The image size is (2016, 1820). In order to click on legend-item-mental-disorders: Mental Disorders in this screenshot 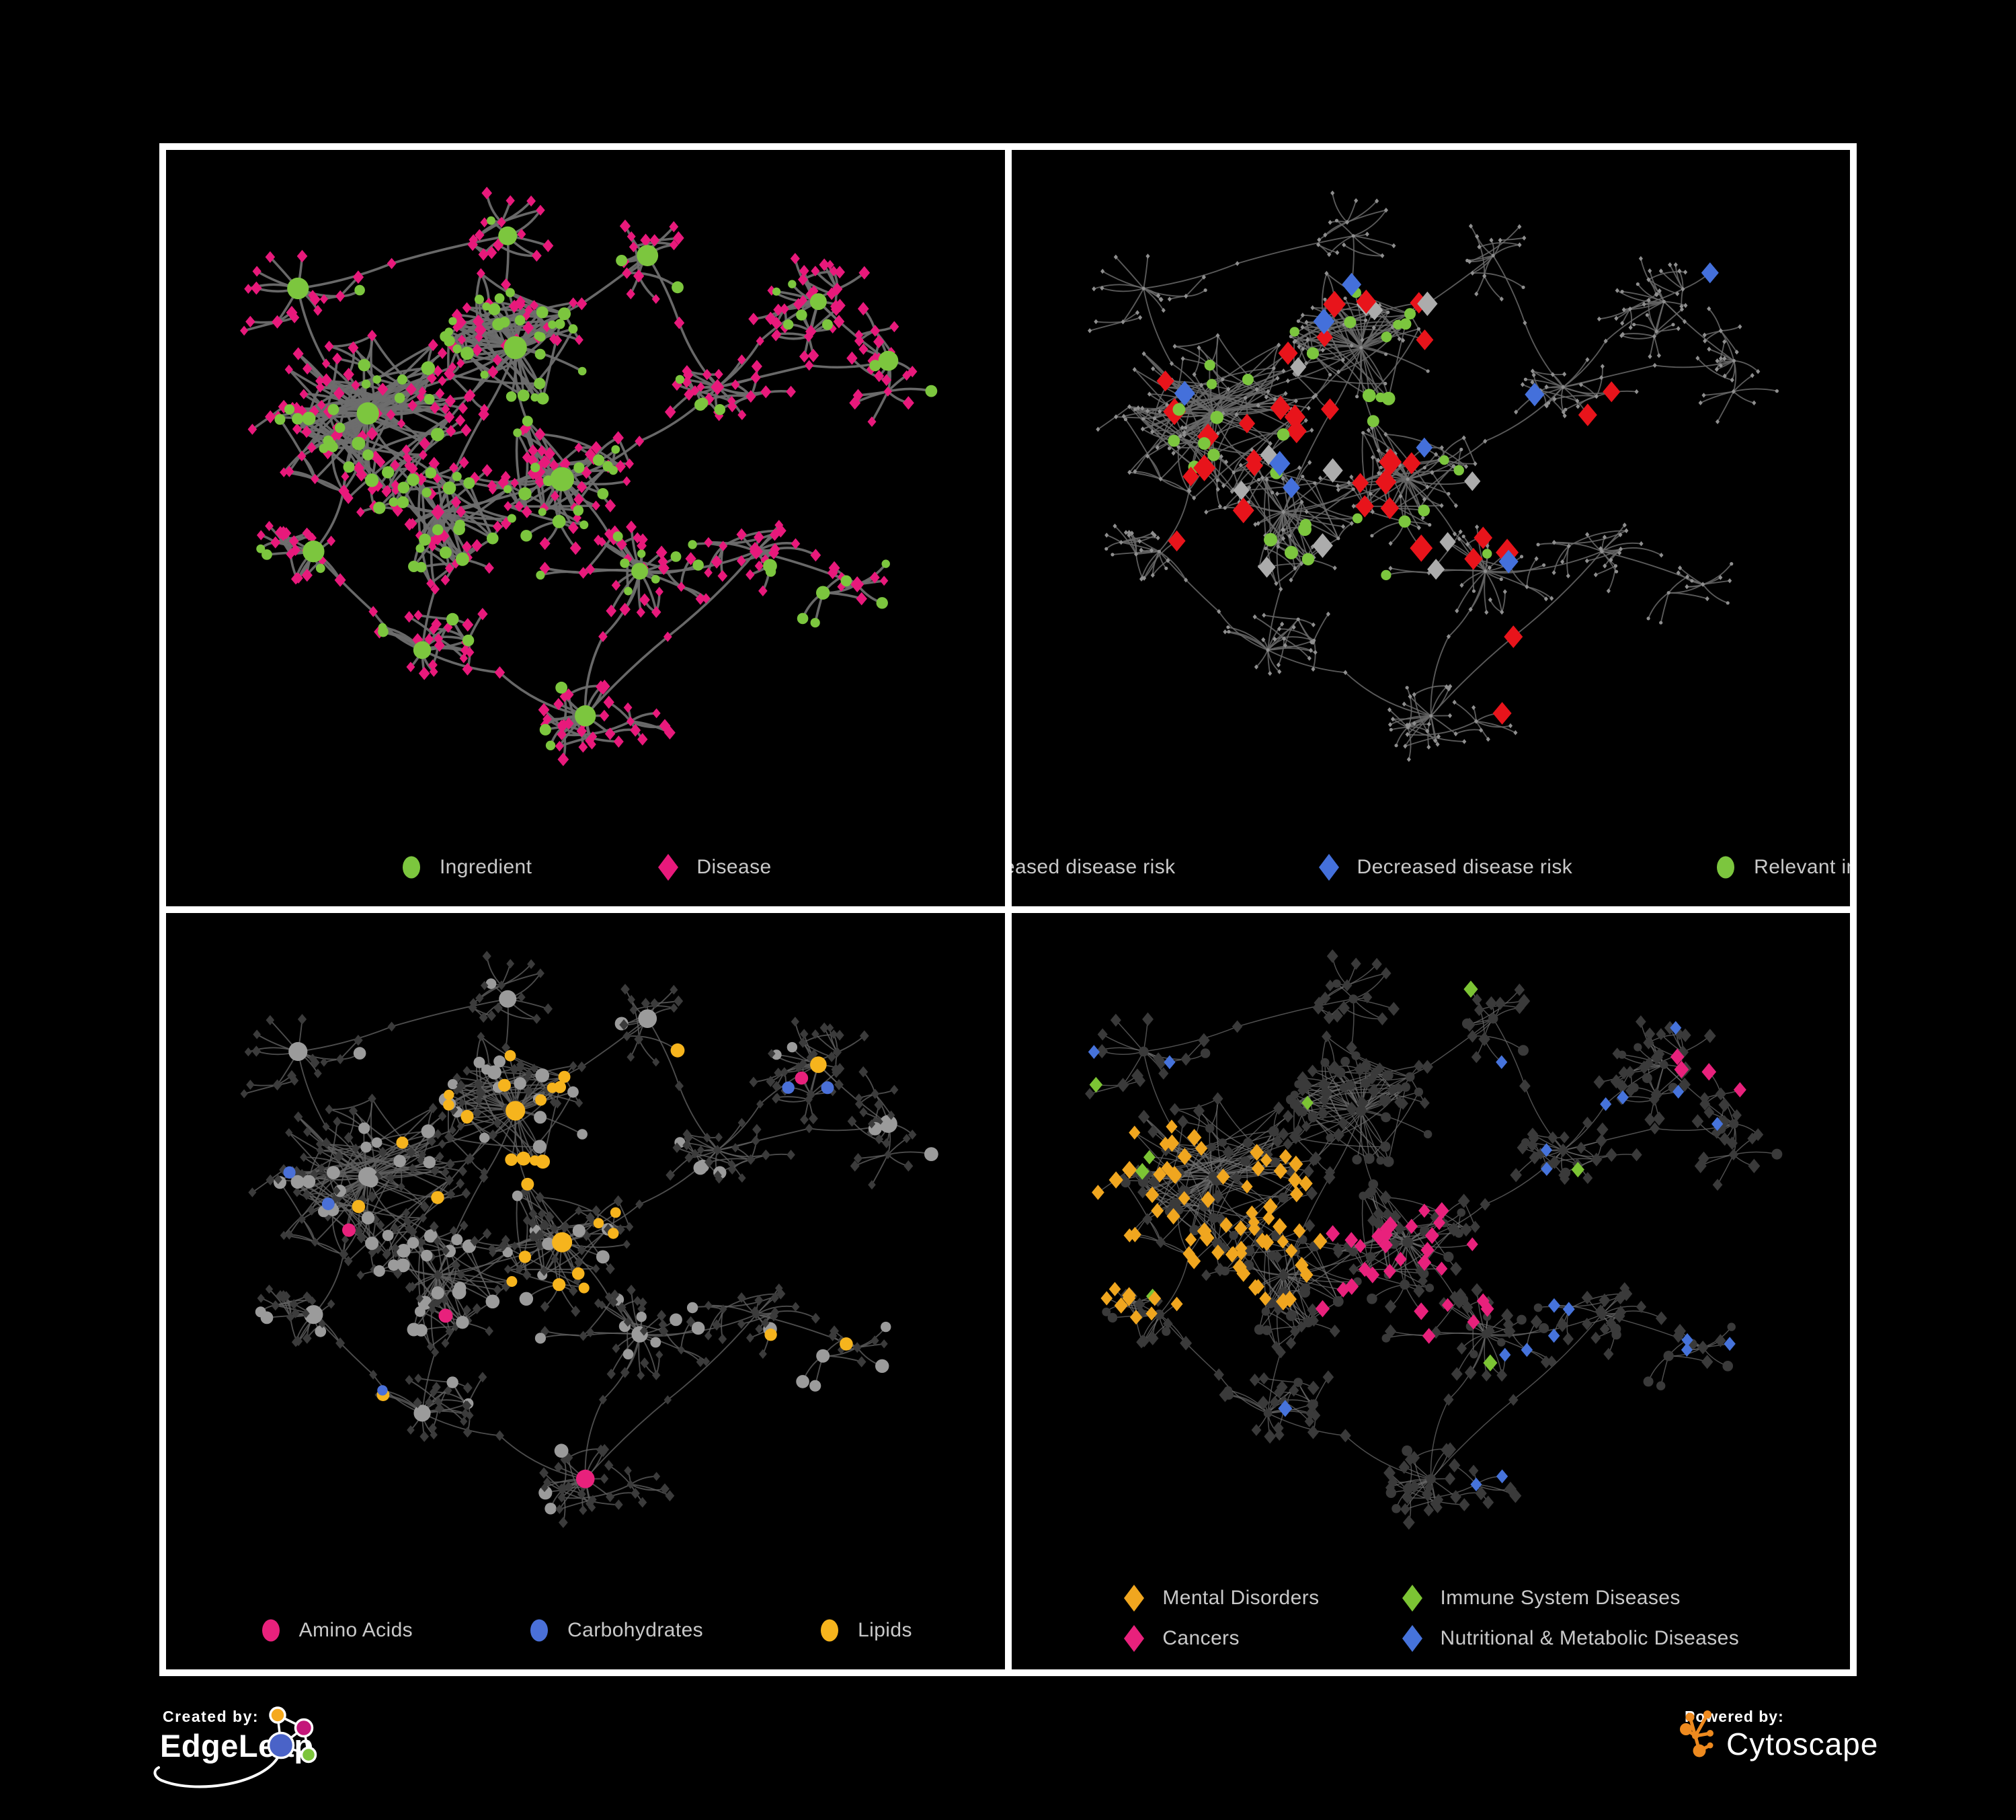, I will do `click(1220, 1598)`.